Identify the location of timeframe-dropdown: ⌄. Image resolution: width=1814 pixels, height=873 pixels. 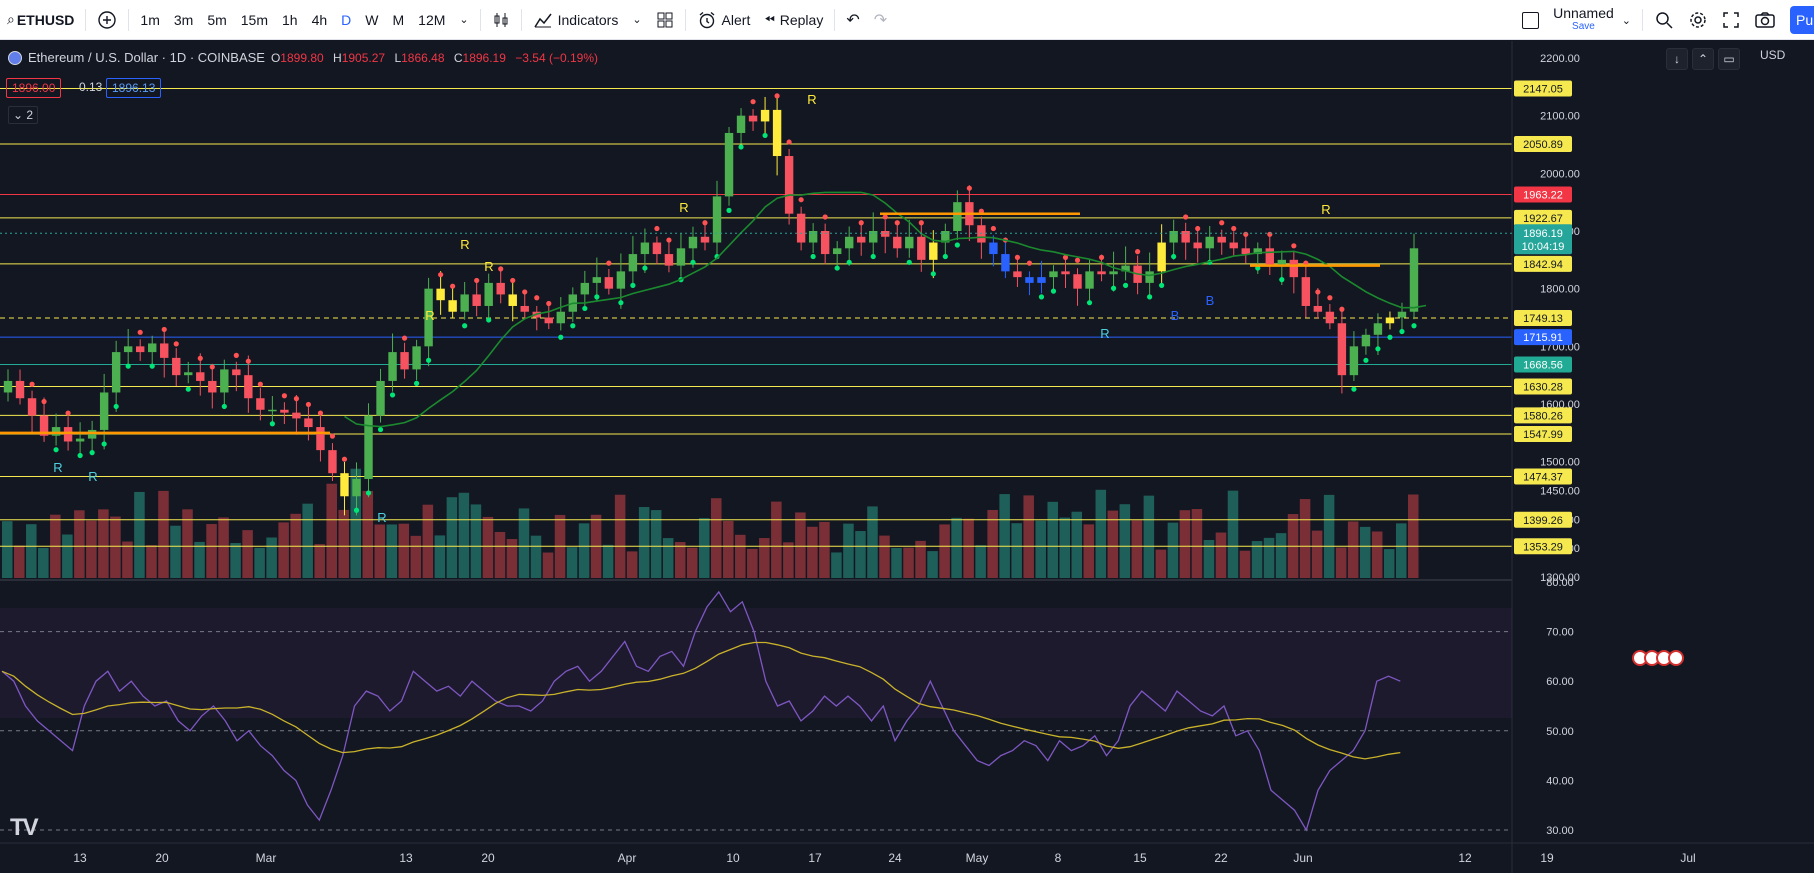
(463, 20).